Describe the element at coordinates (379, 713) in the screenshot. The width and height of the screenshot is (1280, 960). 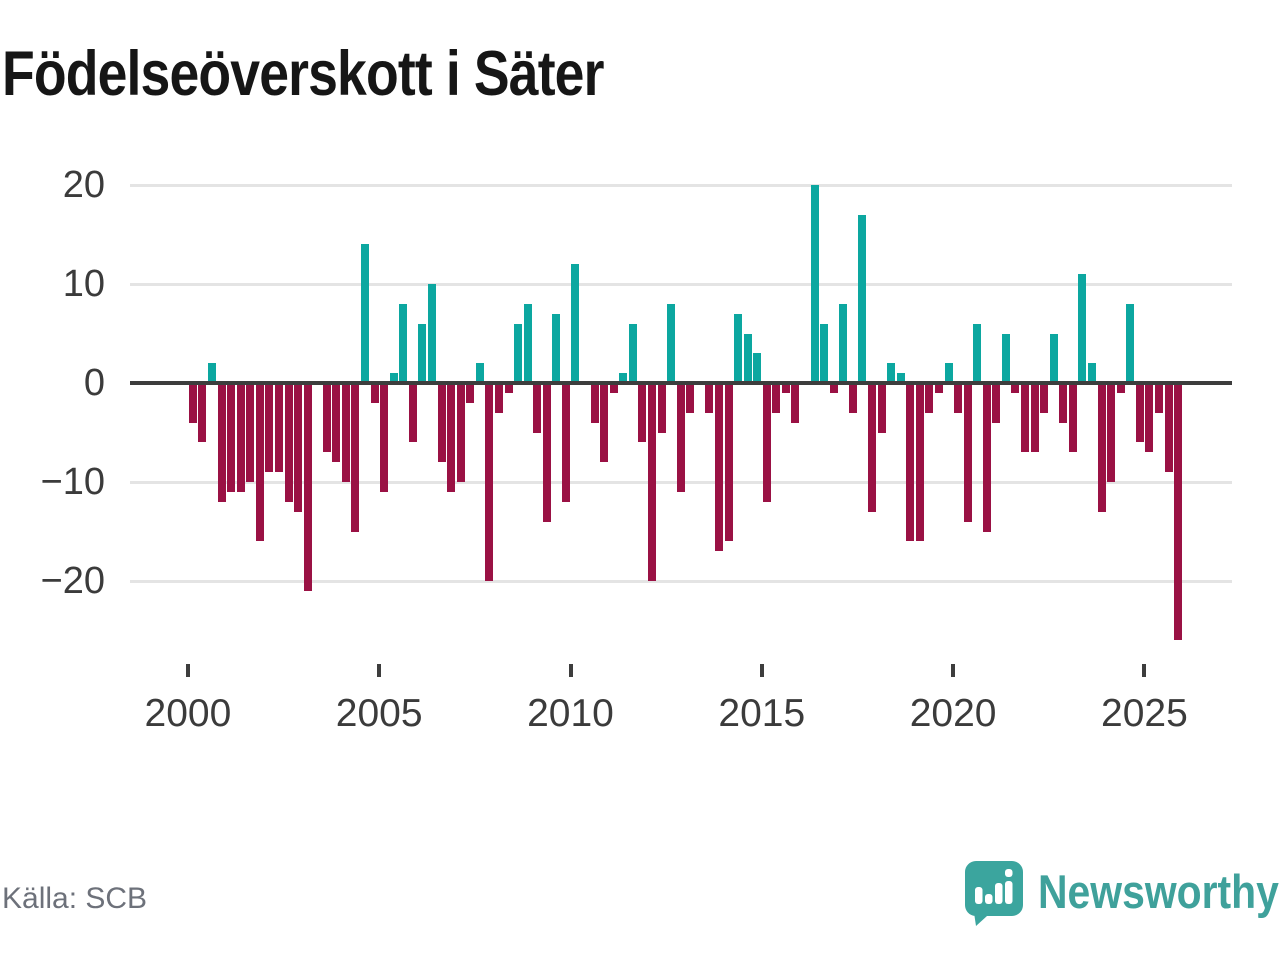
I see `x-tick-label: 2005` at that location.